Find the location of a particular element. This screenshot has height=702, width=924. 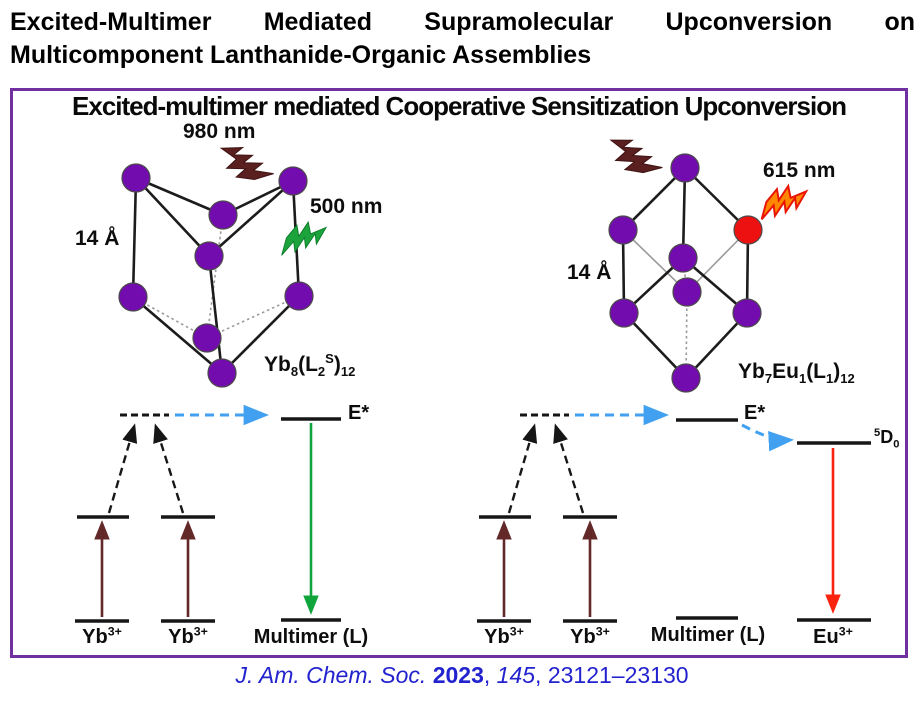

left-assembly-cage is located at coordinates (216, 275).